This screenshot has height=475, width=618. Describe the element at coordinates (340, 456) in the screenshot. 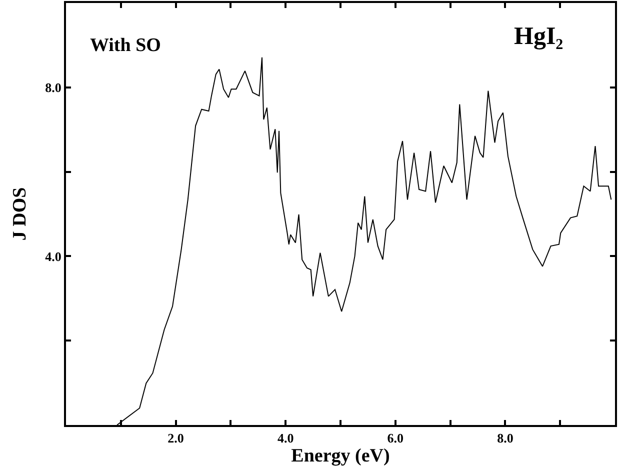

I see `x-axis-title: Energy (eV)` at that location.